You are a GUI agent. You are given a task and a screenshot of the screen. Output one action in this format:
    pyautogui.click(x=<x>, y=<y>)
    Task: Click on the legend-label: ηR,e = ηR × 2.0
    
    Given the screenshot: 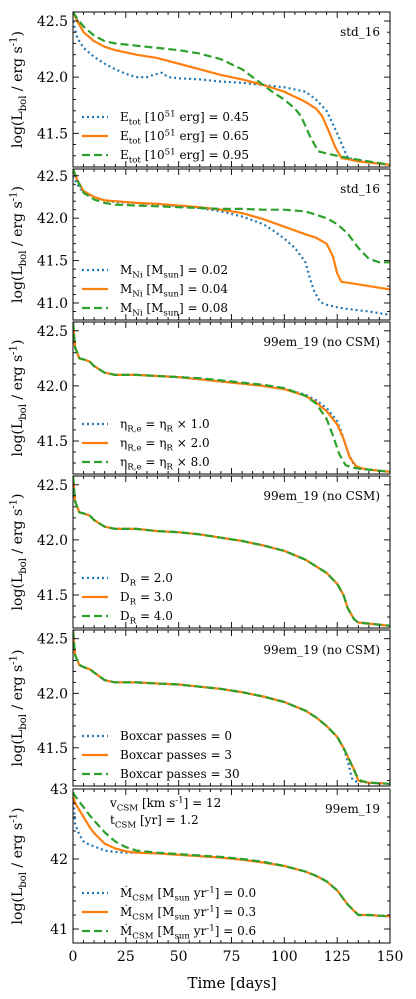 What is the action you would take?
    pyautogui.click(x=165, y=445)
    